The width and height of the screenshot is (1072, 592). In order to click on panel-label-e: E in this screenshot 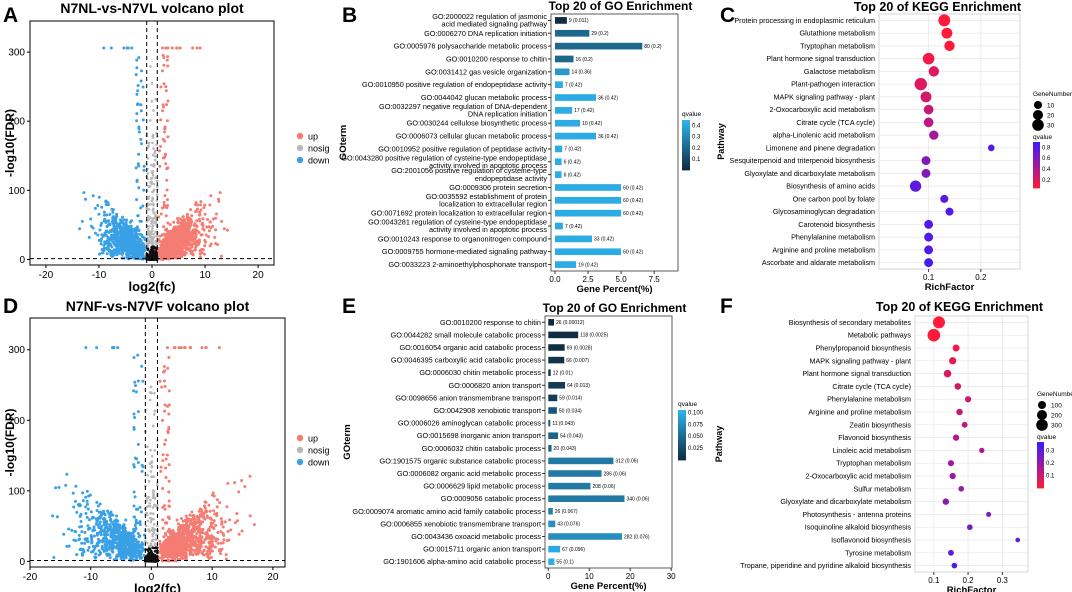, I will do `click(349, 306)`.